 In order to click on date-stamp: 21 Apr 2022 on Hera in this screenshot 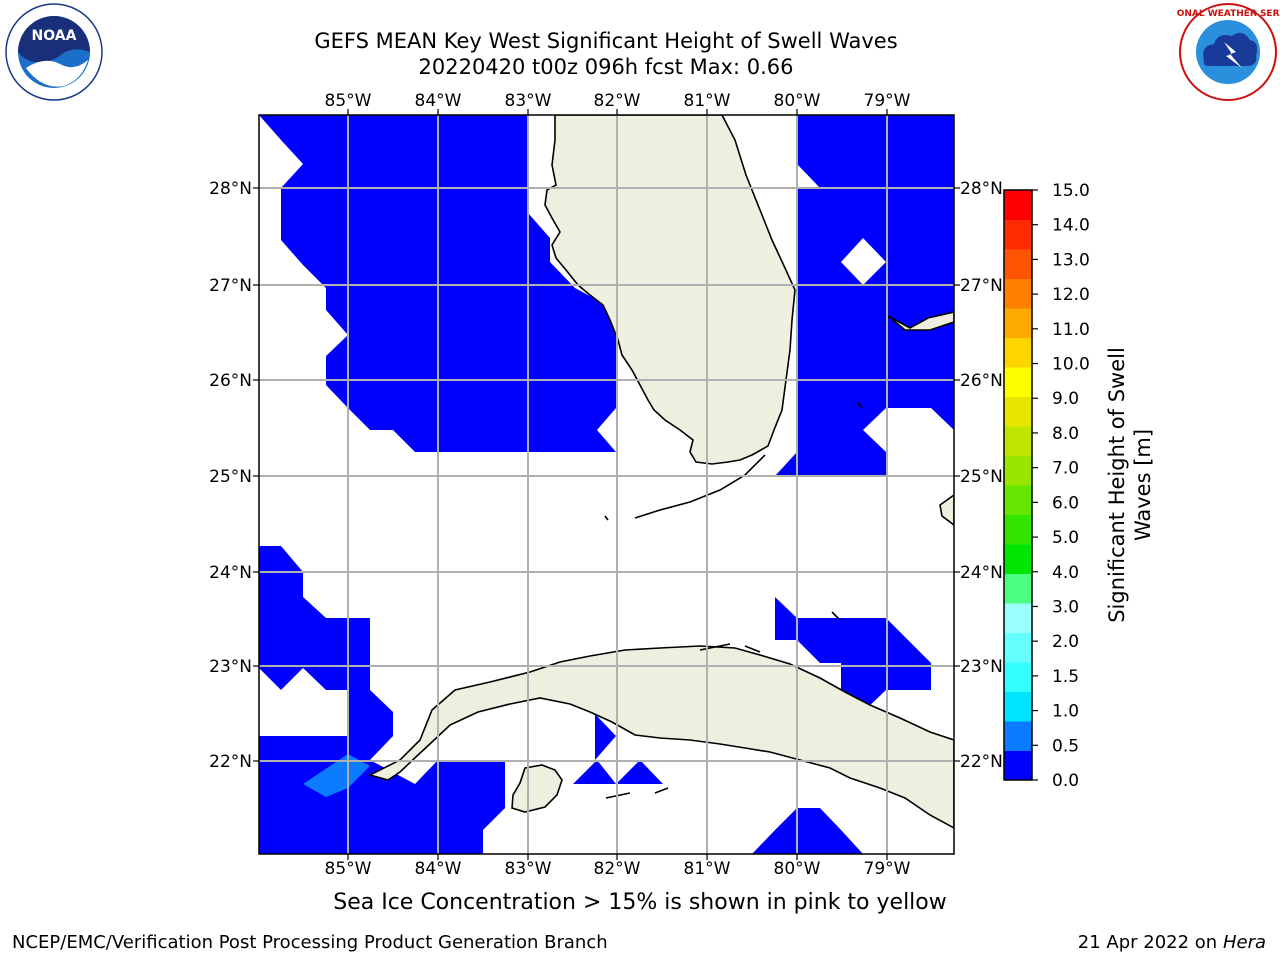, I will do `click(1172, 943)`.